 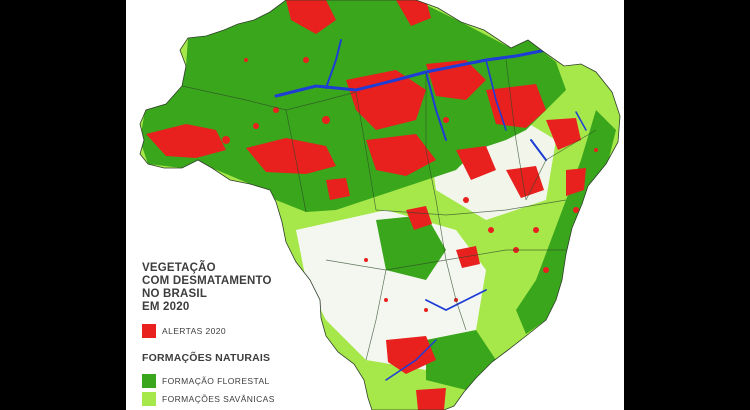 What do you see at coordinates (218, 399) in the screenshot?
I see `savanna-label: FORMAÇÕES SAVÂNICAS` at bounding box center [218, 399].